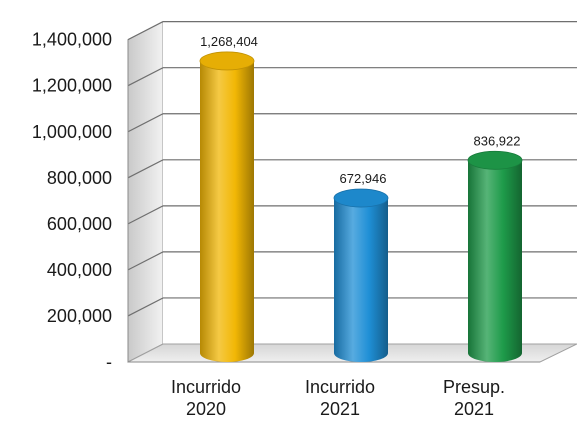  I want to click on x-tick-label: Incurrido 2021, so click(340, 398).